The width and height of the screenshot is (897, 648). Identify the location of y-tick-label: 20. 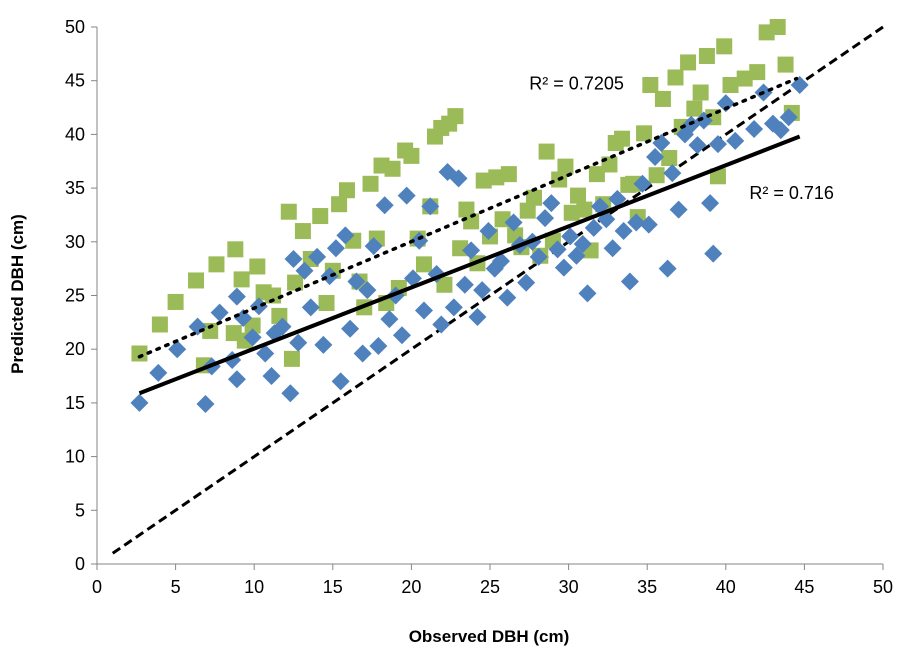
(75, 349).